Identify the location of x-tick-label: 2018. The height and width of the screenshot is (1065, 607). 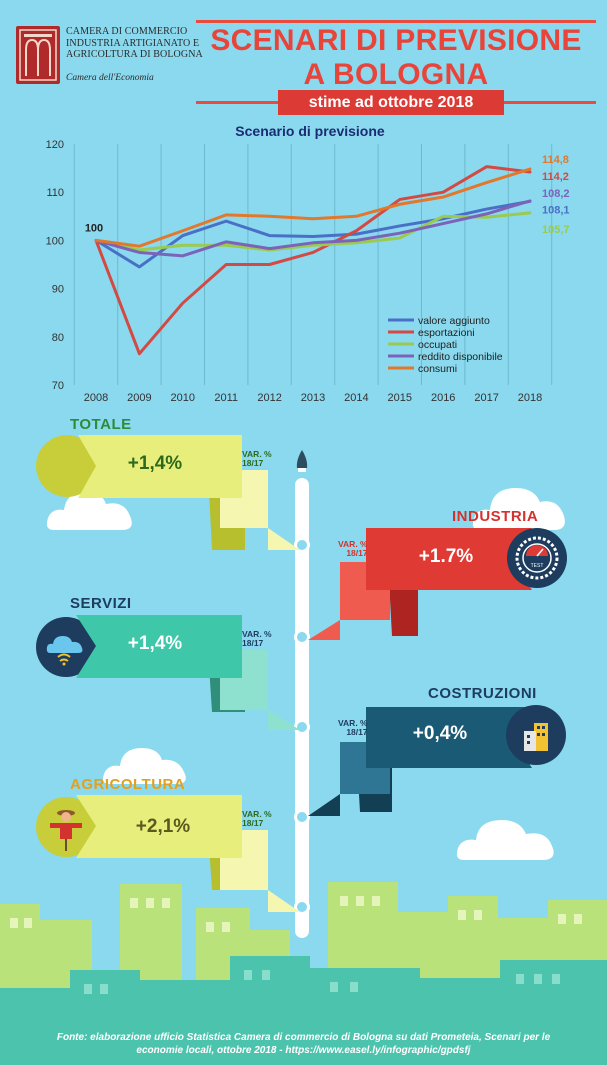
(530, 398).